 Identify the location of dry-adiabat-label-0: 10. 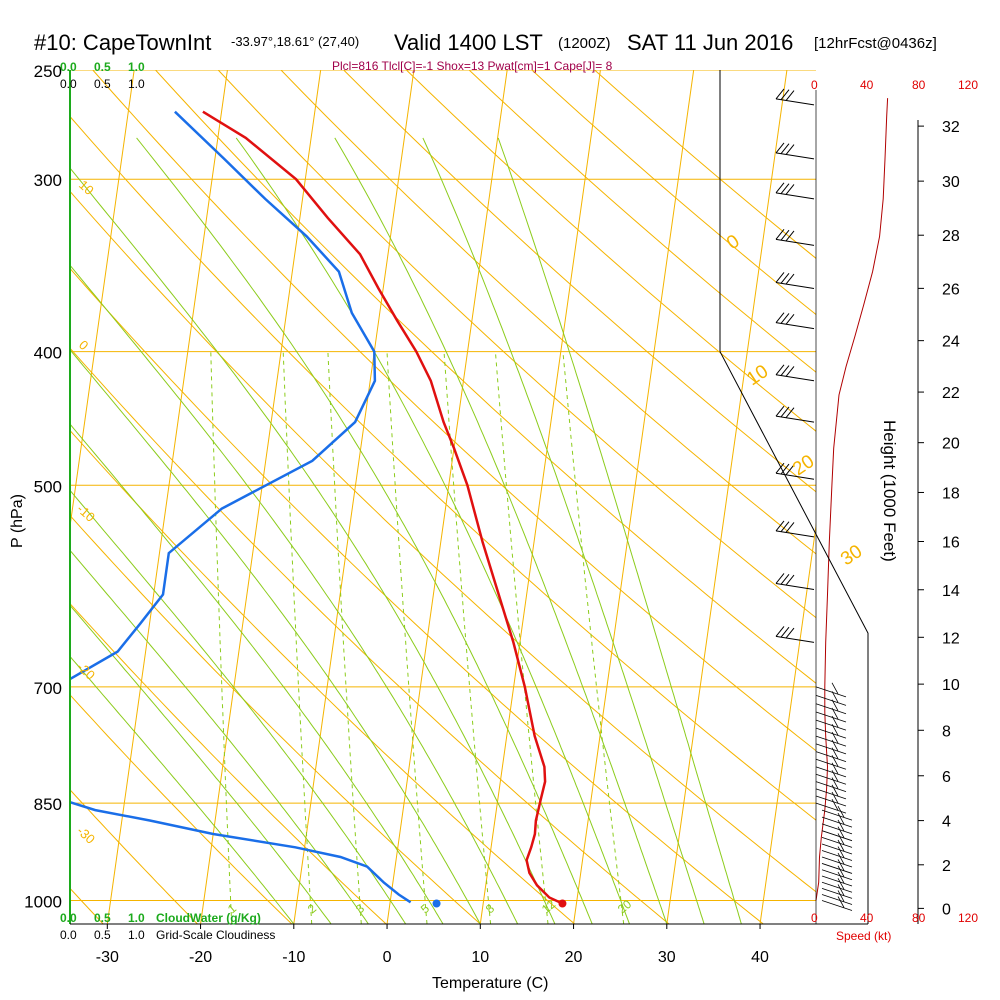
(86, 187).